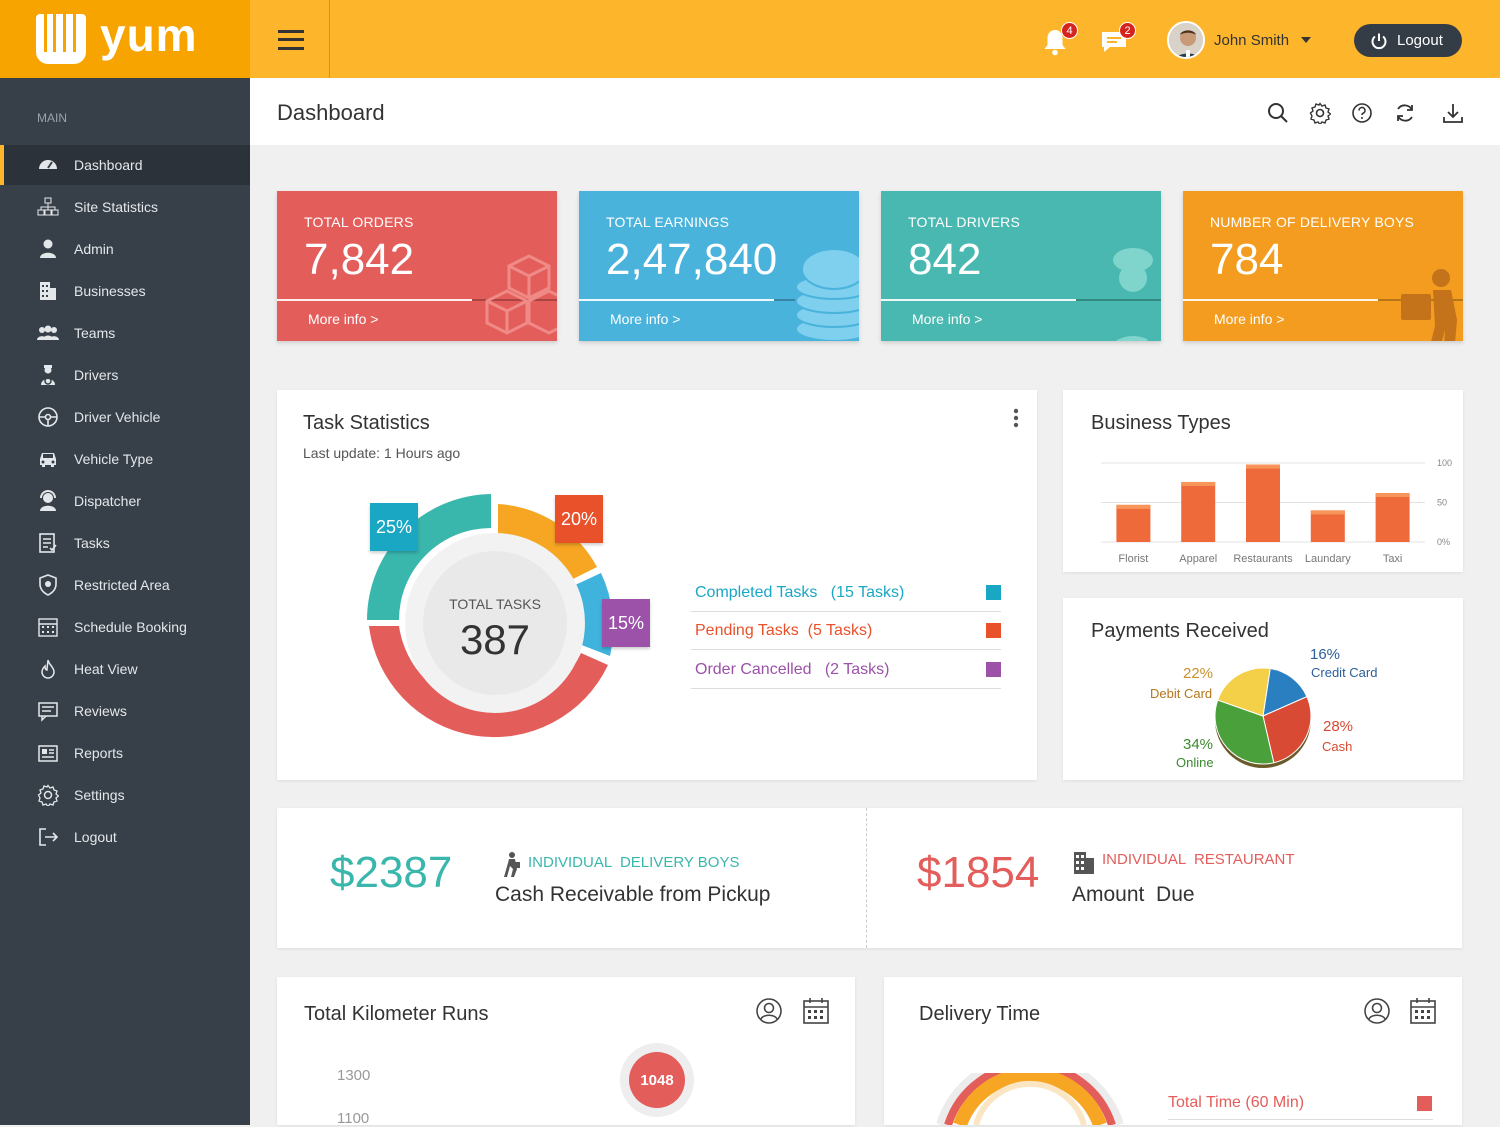 The image size is (1500, 1127). I want to click on sidebar-item-vehicle-type: Vehicle Type, so click(125, 459).